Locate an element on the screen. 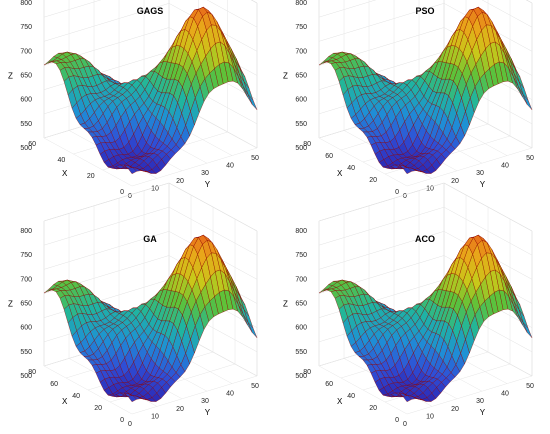 The width and height of the screenshot is (550, 434). plot-title: GAGS is located at coordinates (150, 11).